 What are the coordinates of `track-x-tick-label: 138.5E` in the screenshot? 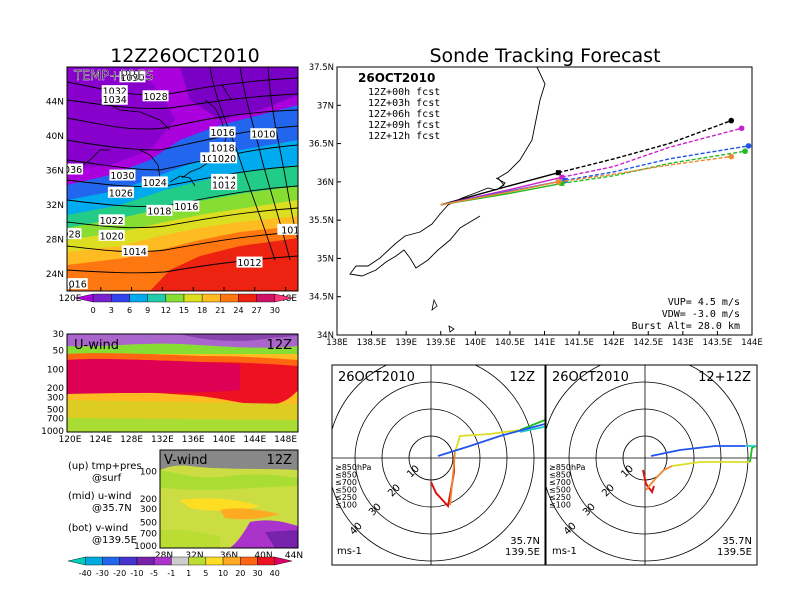 It's located at (372, 343).